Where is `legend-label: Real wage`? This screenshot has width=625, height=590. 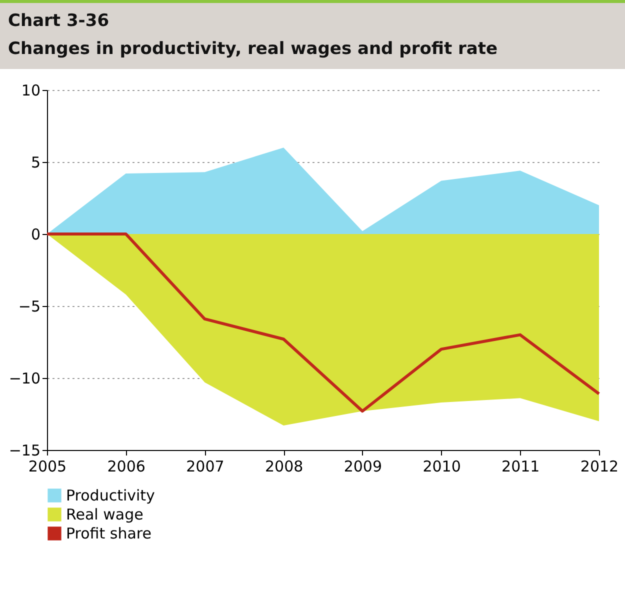 legend-label: Real wage is located at coordinates (105, 515).